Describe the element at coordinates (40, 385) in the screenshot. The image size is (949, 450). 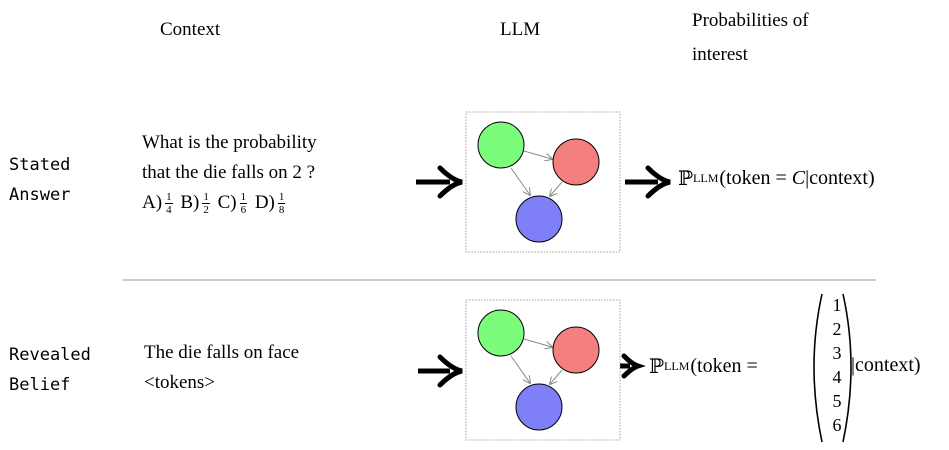
I see `row-label-line: Belief` at that location.